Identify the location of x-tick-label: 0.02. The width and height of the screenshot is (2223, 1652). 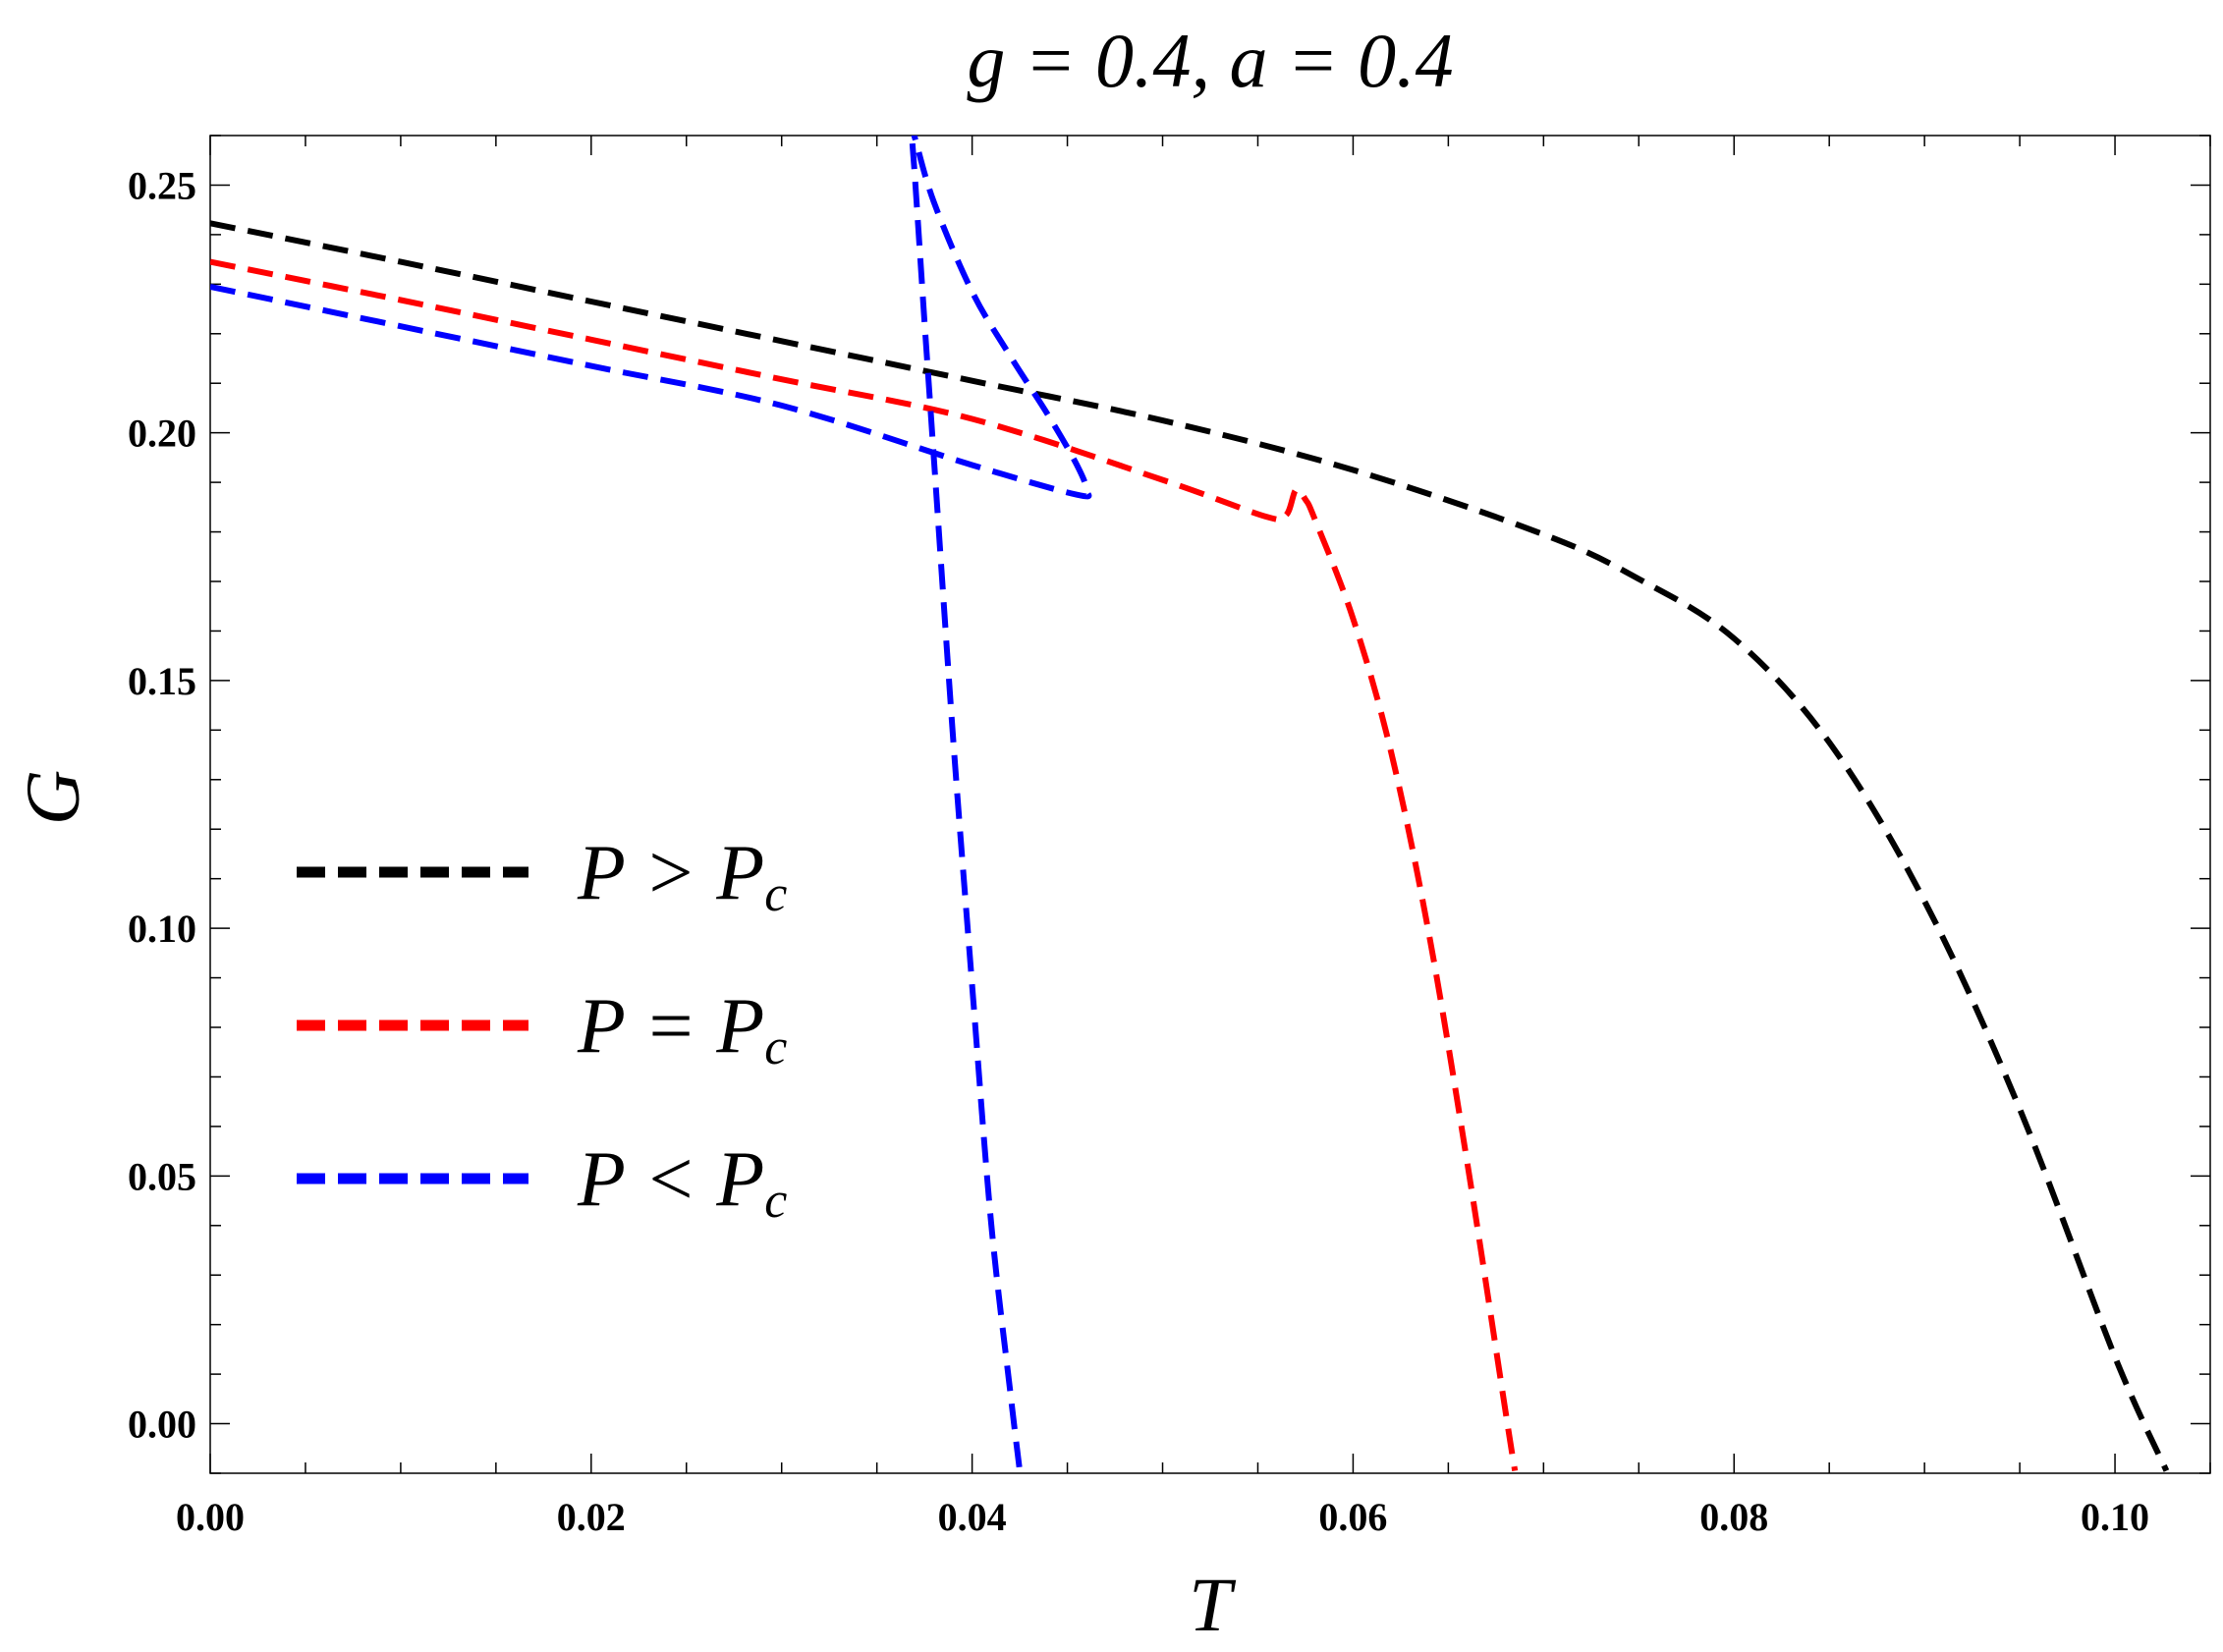
(591, 1517).